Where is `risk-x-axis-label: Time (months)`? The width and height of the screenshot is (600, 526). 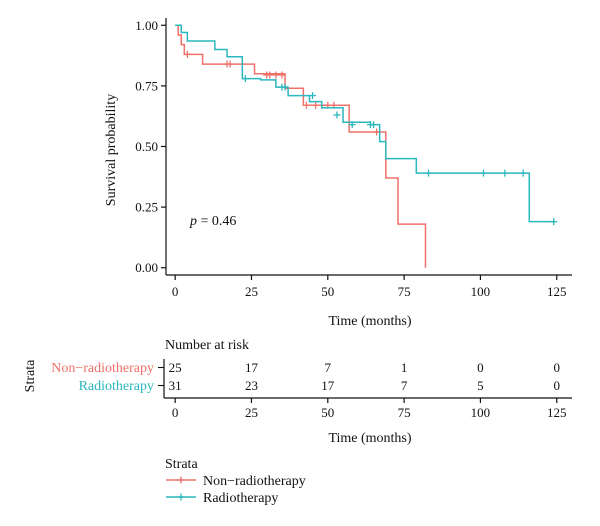 risk-x-axis-label: Time (months) is located at coordinates (369, 438).